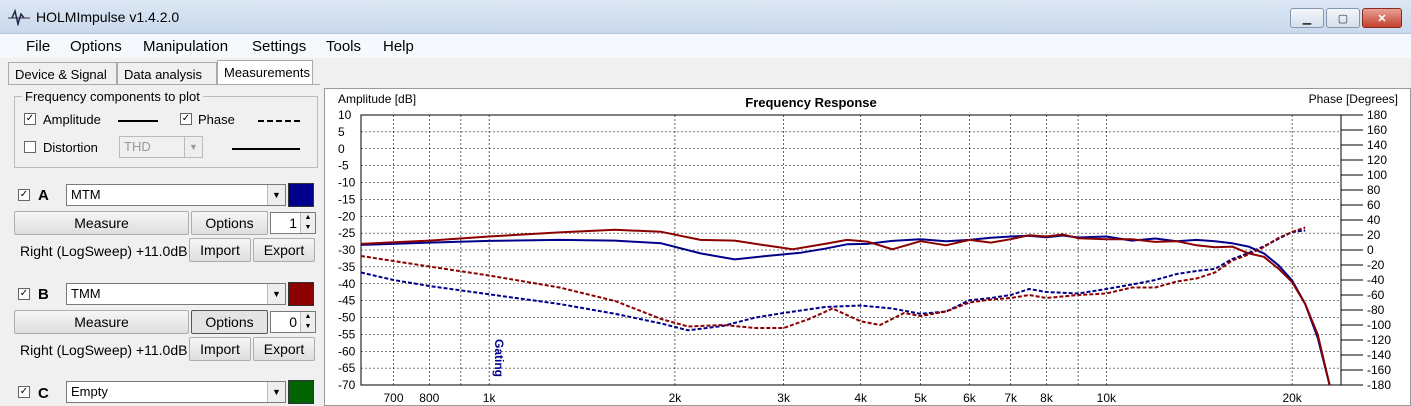 The height and width of the screenshot is (406, 1411). Describe the element at coordinates (86, 293) in the screenshot. I see `measurement-b-name: TMM` at that location.